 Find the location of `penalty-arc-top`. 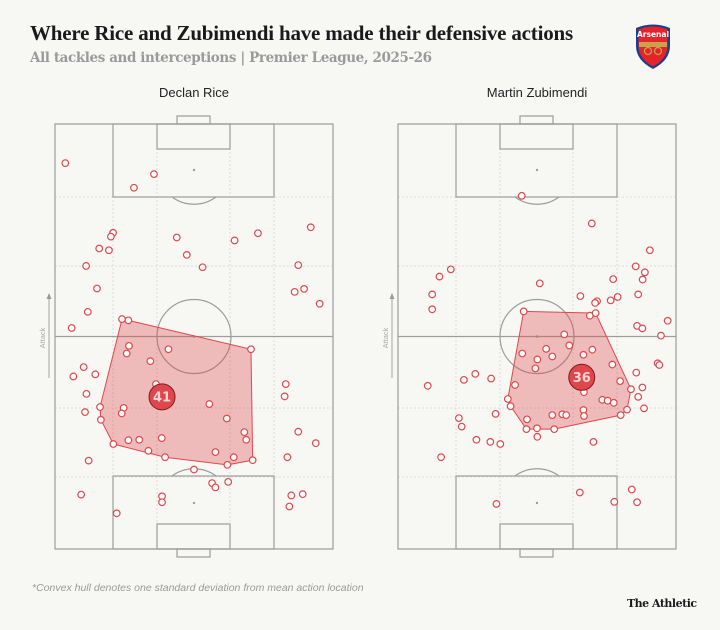

penalty-arc-top is located at coordinates (537, 200).